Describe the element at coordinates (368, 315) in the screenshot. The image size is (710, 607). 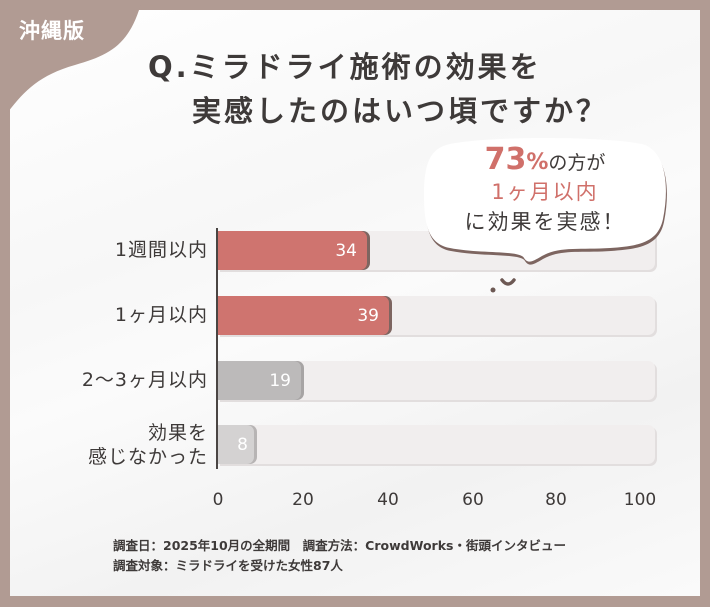
I see `bar-value: 39` at that location.